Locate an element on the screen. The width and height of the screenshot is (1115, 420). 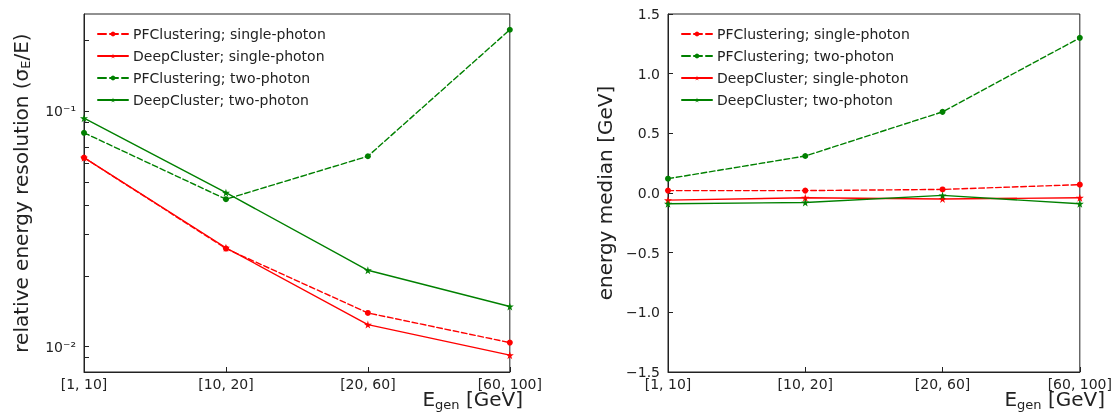
y-tick-label: 1.5 is located at coordinates (648, 14).